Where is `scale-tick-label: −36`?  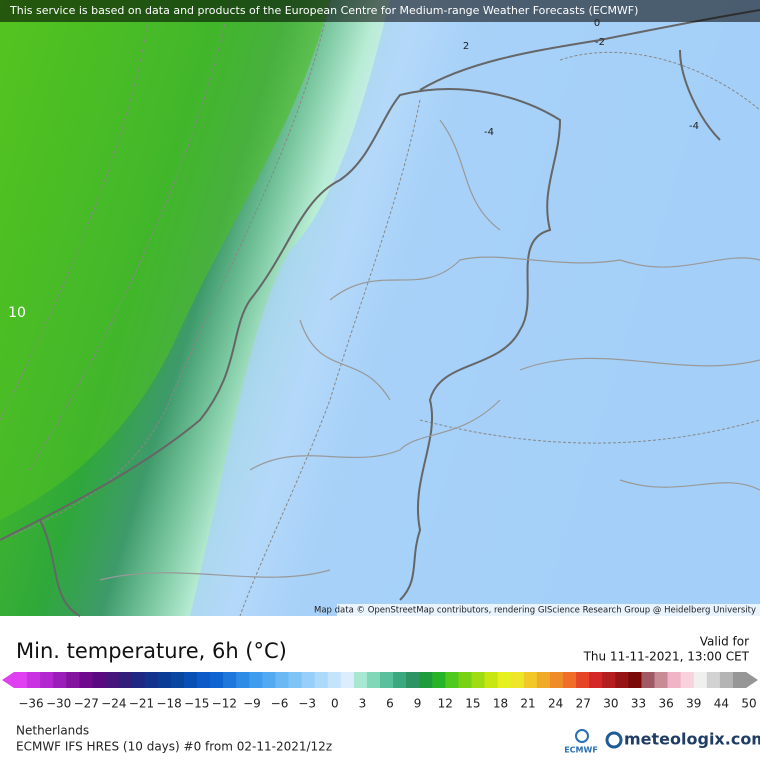 scale-tick-label: −36 is located at coordinates (30, 704).